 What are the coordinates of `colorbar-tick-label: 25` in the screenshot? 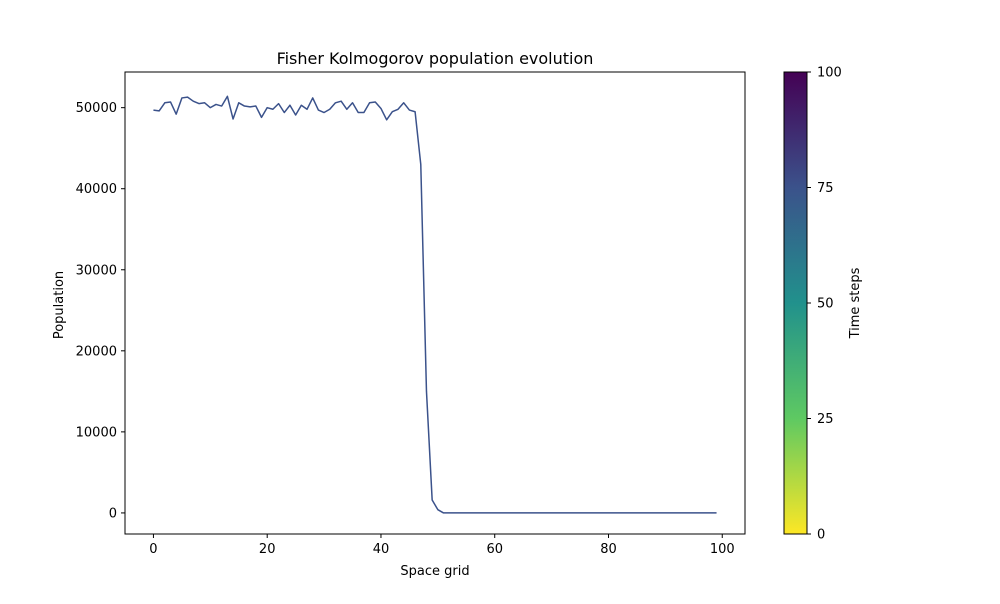 It's located at (825, 419).